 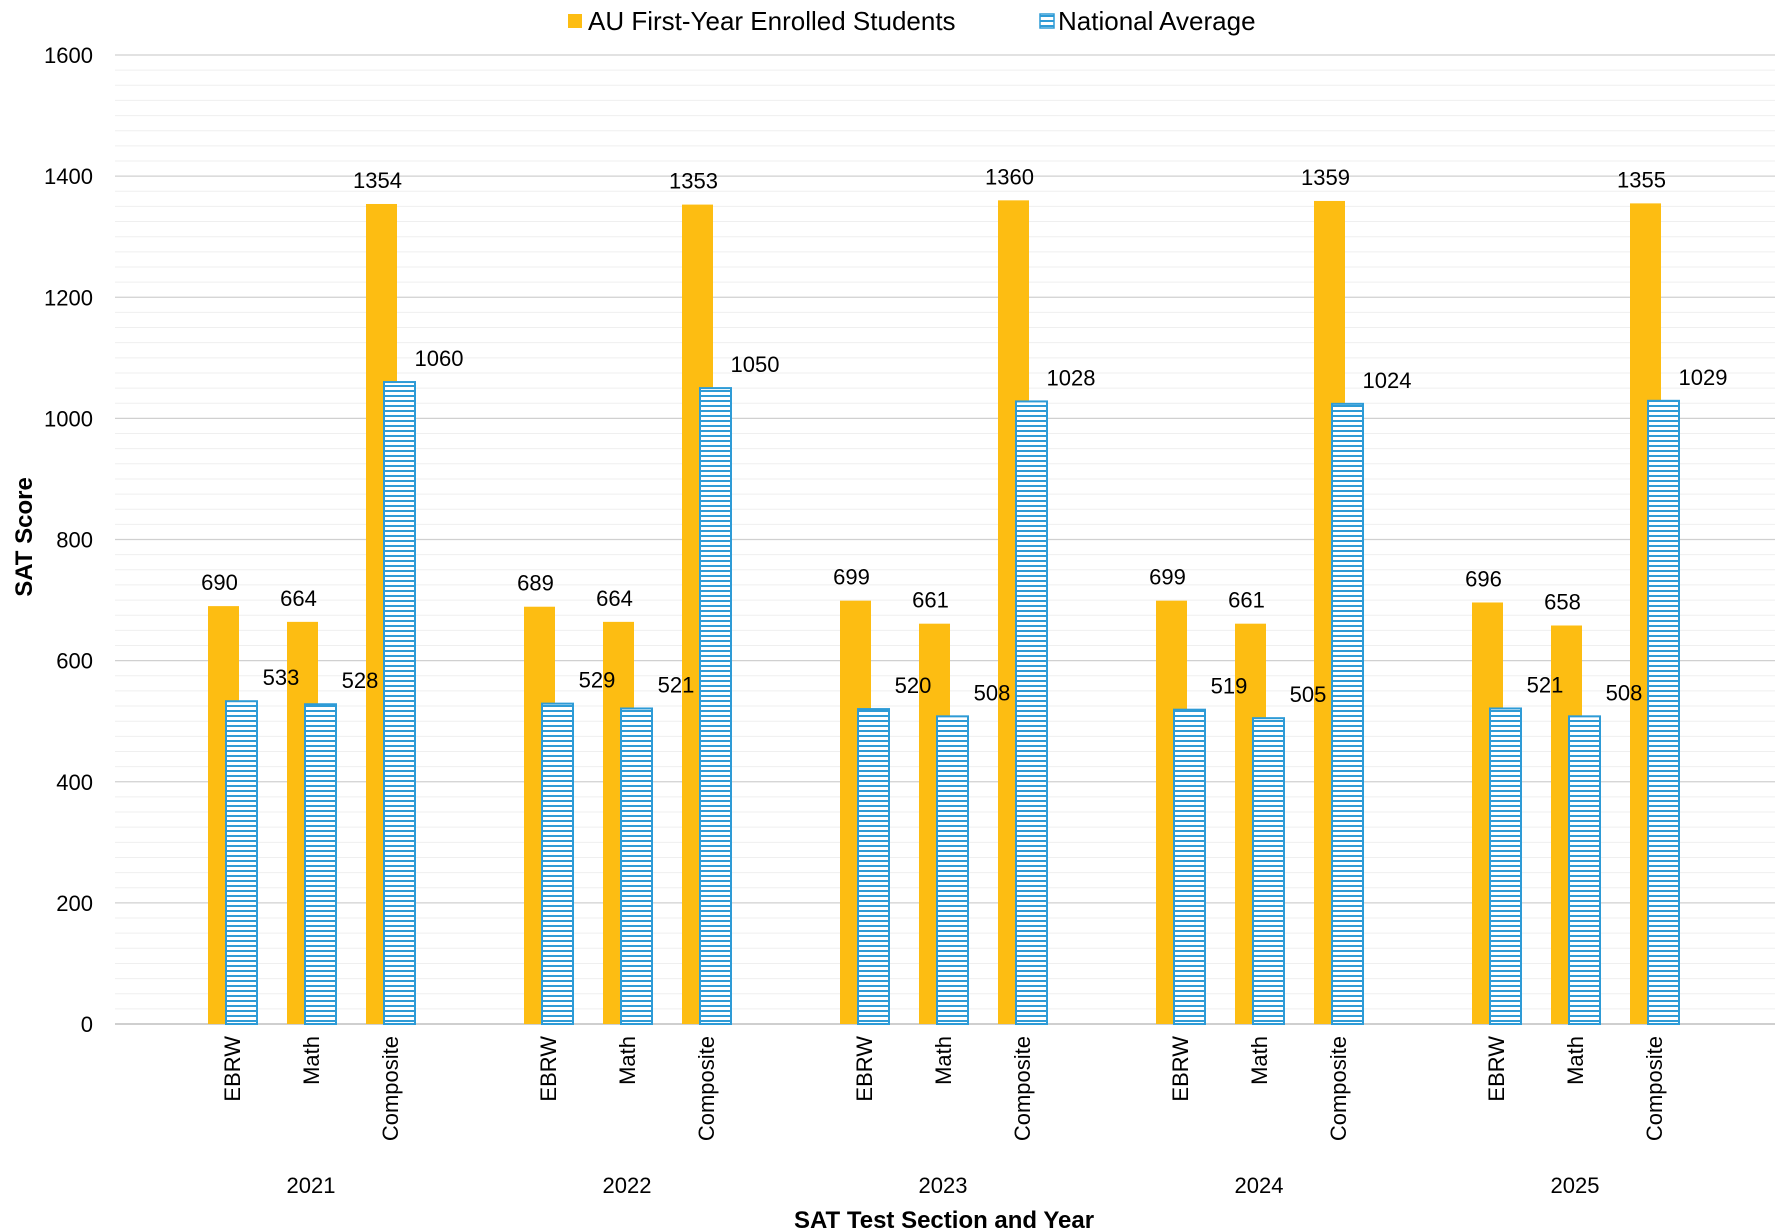 What do you see at coordinates (1229, 686) in the screenshot?
I see `national-data-label: 519` at bounding box center [1229, 686].